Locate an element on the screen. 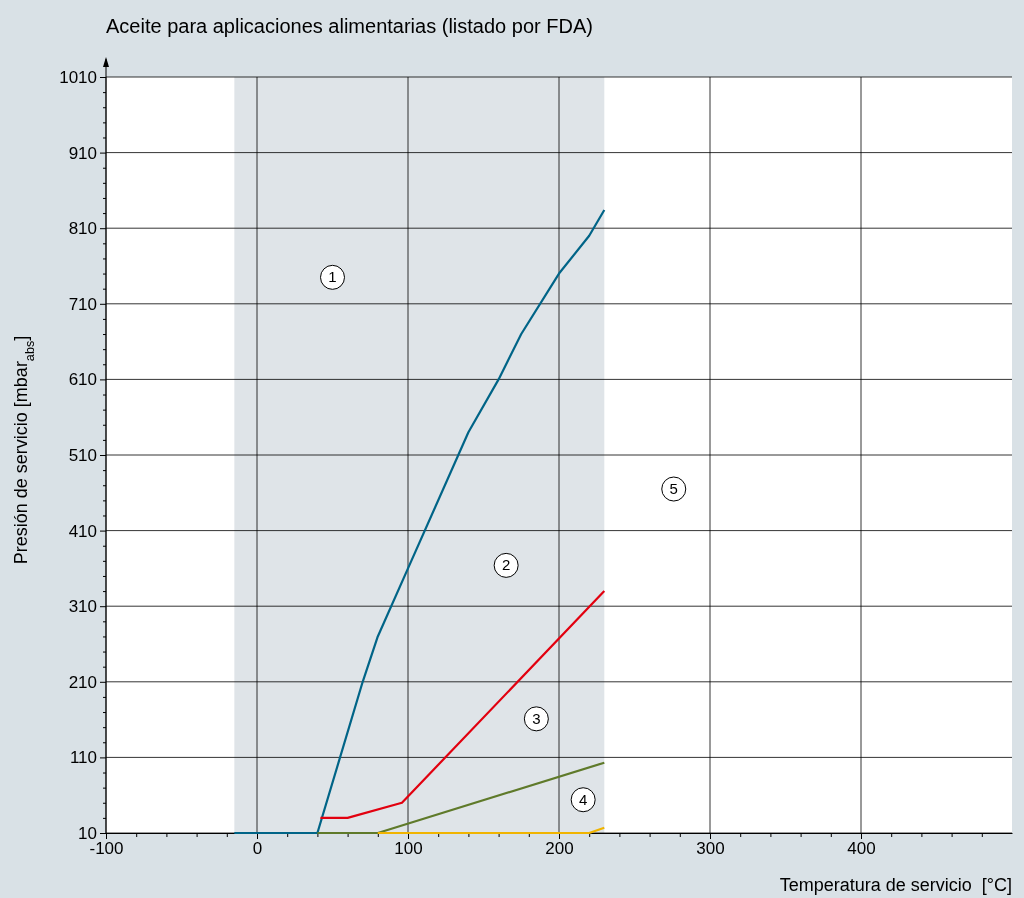 This screenshot has height=898, width=1024. y-tick-label: 110 is located at coordinates (83, 758).